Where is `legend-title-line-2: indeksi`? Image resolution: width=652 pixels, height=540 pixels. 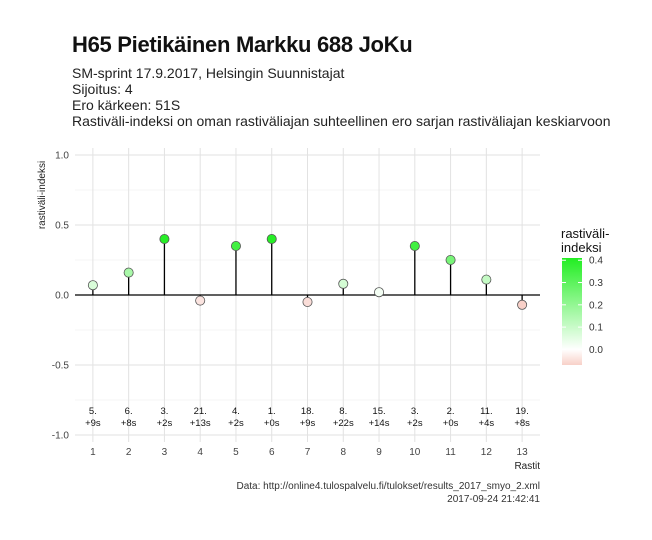 legend-title-line-2: indeksi is located at coordinates (581, 247).